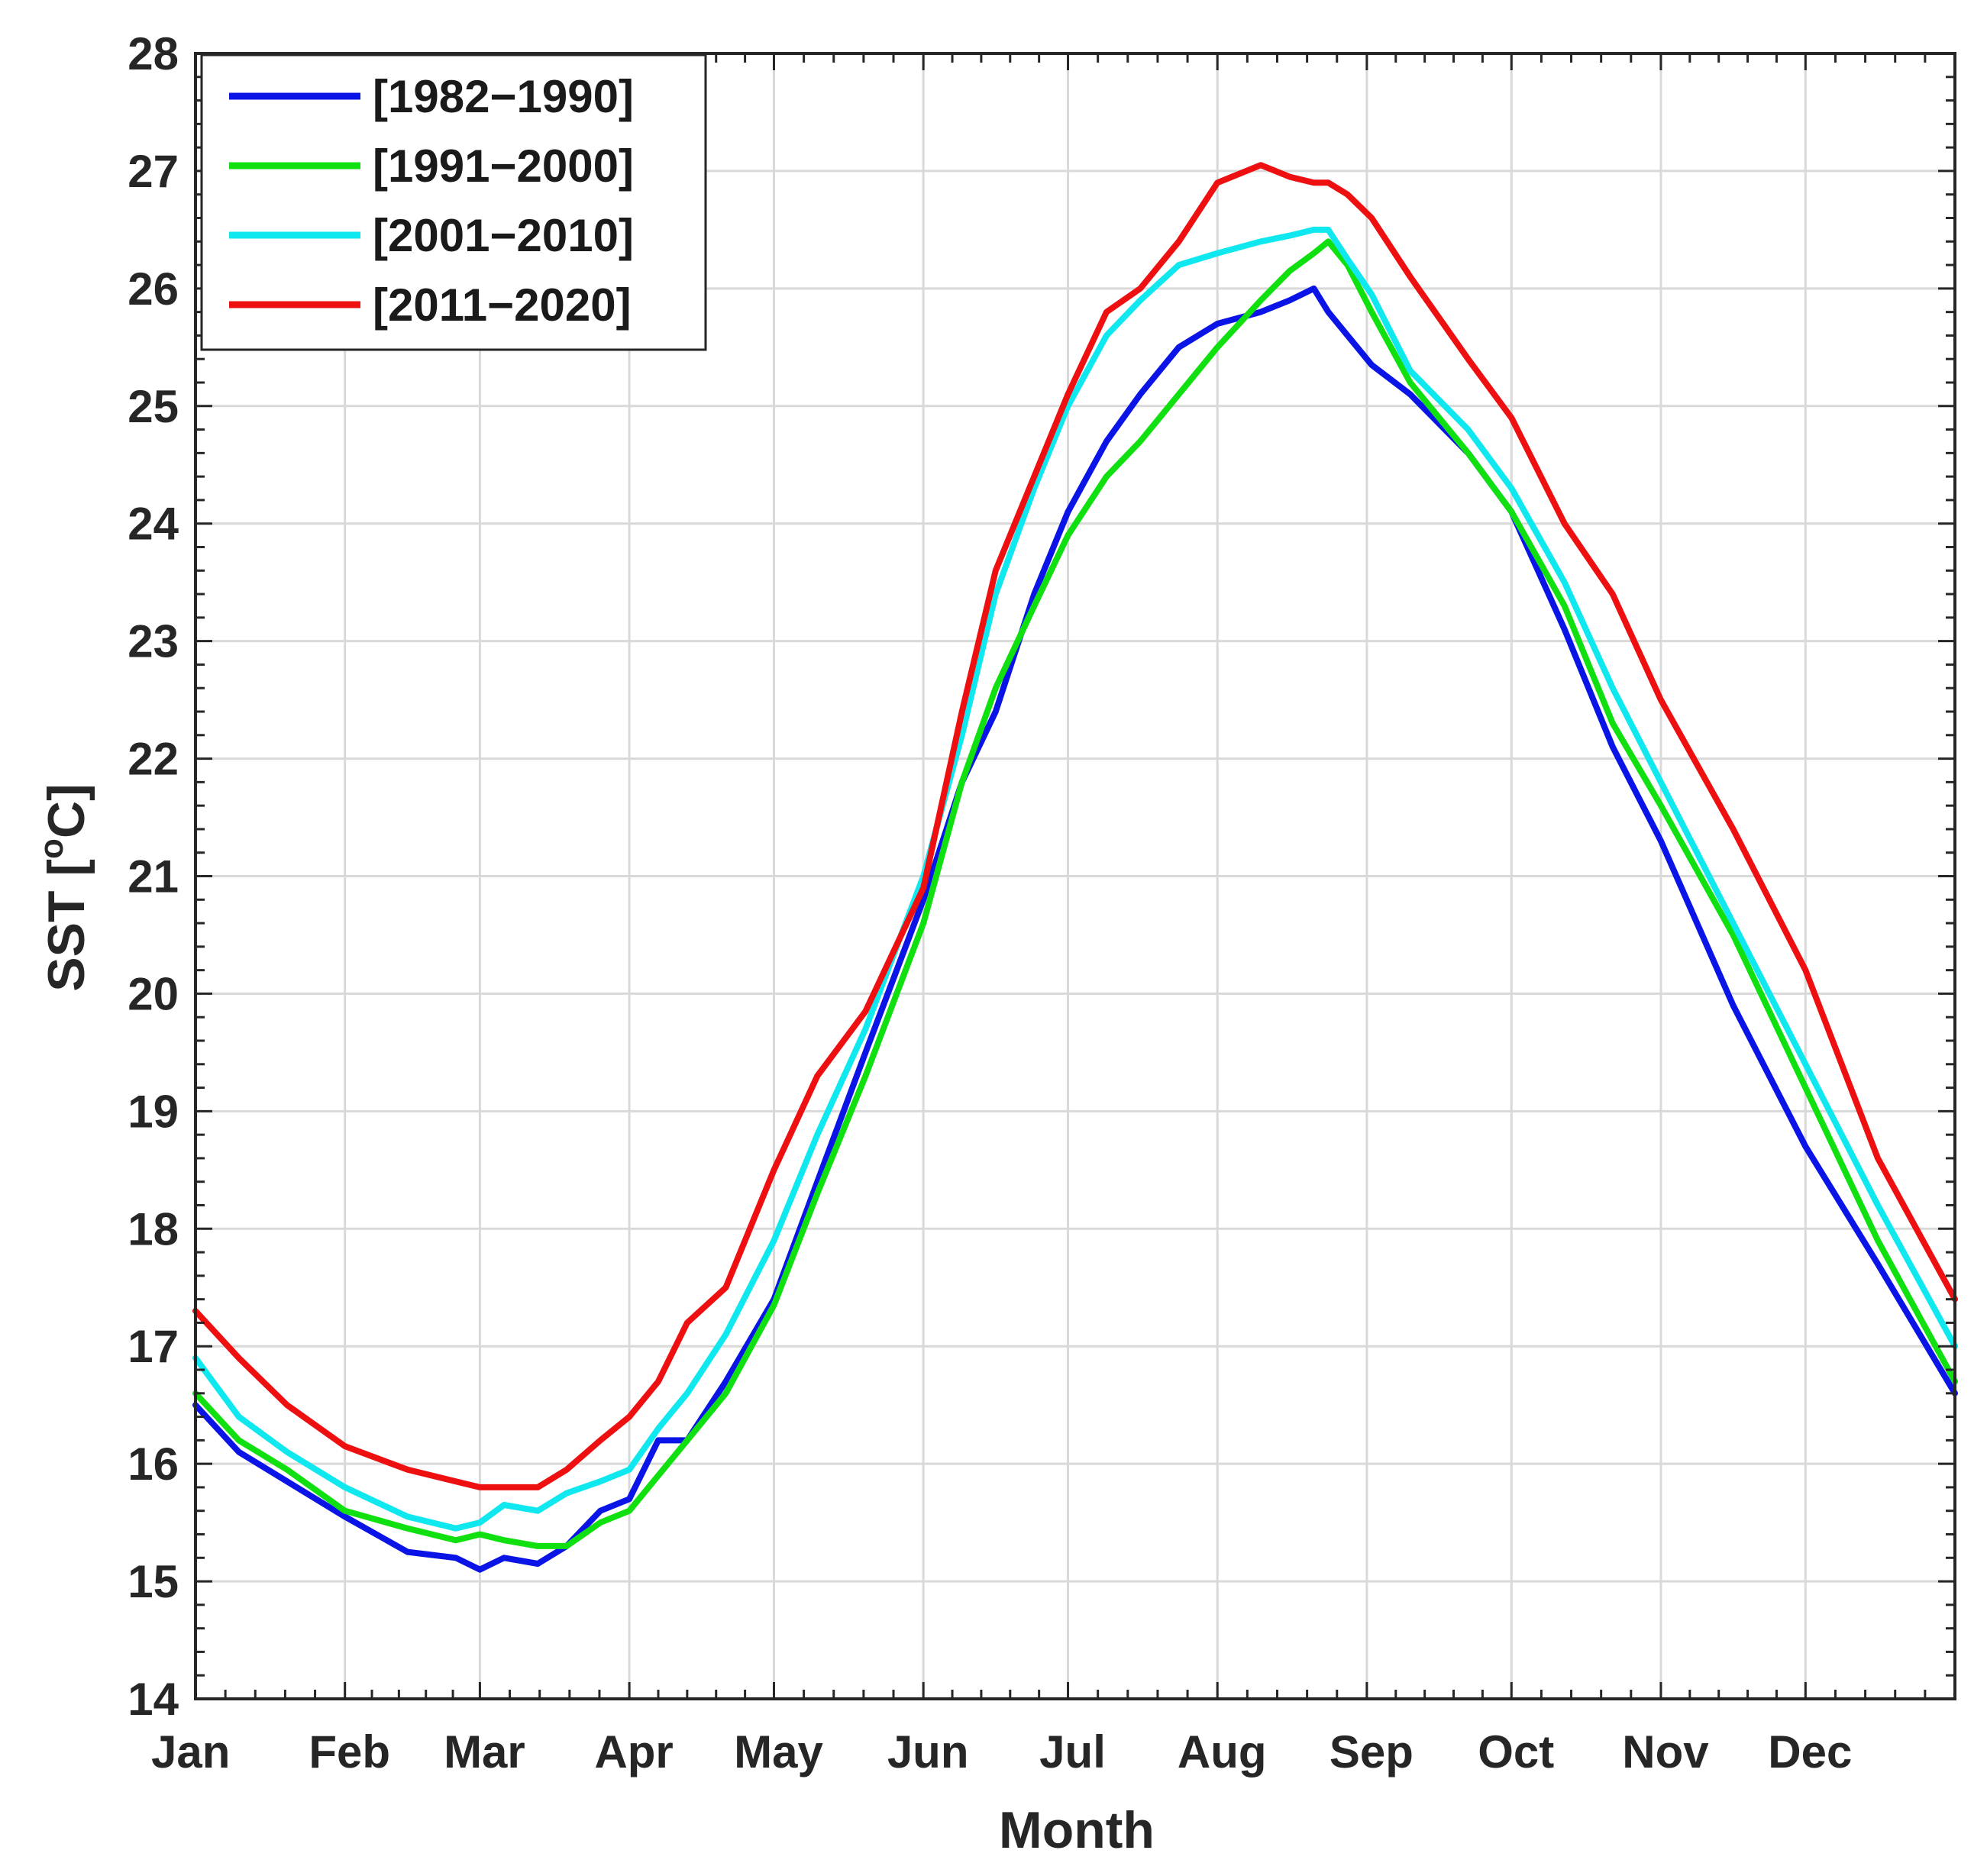  Describe the element at coordinates (1072, 1752) in the screenshot. I see `x-tick-label: Jul` at that location.